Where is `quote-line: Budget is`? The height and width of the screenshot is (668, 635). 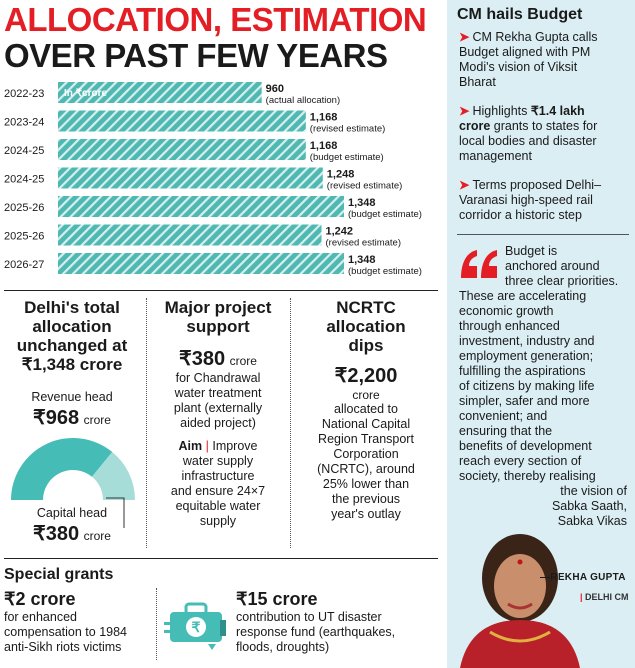
quote-line: Budget is is located at coordinates (531, 251).